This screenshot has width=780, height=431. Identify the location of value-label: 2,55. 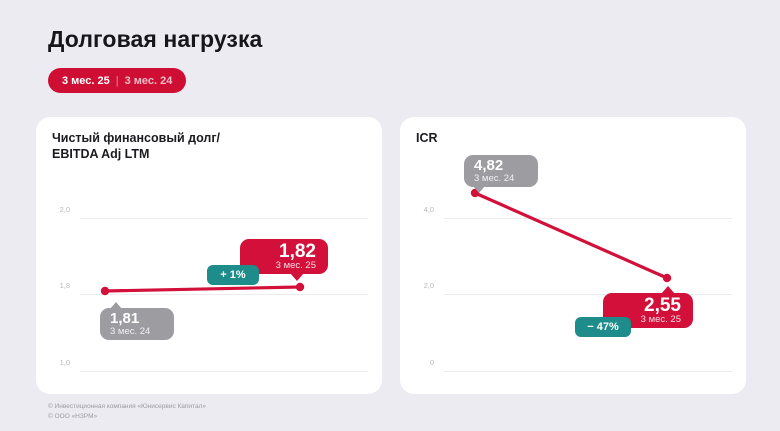
(662, 305).